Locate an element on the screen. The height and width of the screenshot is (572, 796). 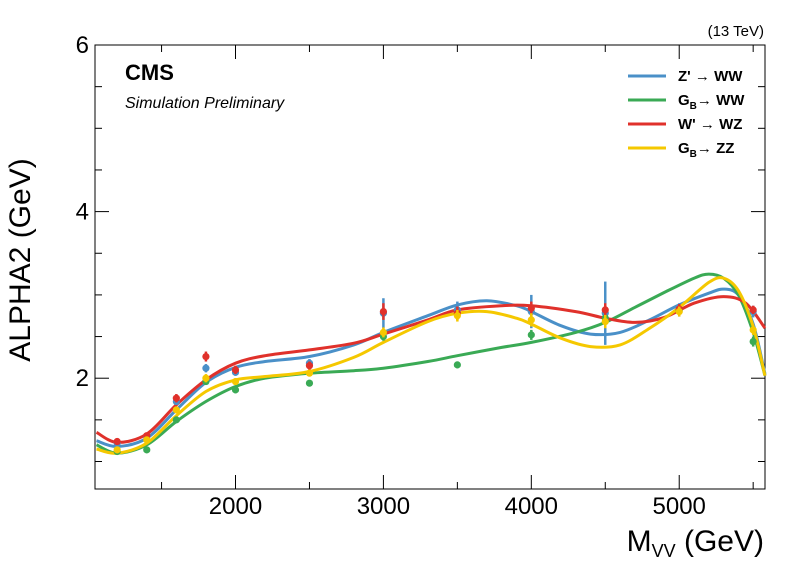
legend-entry-label: GB→ ZZ is located at coordinates (706, 150).